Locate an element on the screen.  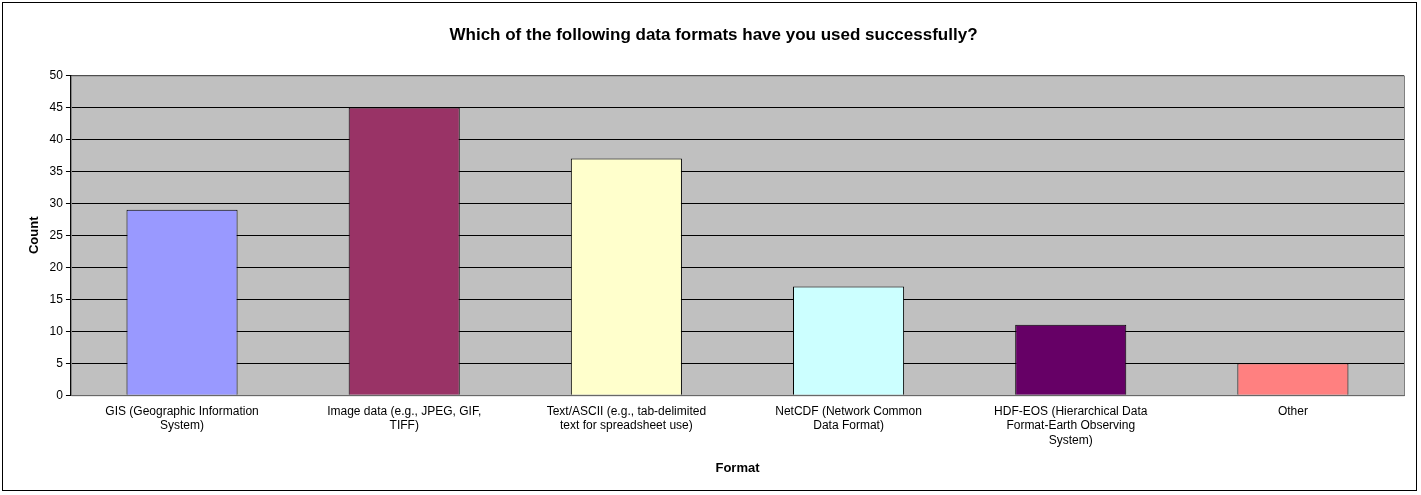
y-tick-label: 35 is located at coordinates (56, 170).